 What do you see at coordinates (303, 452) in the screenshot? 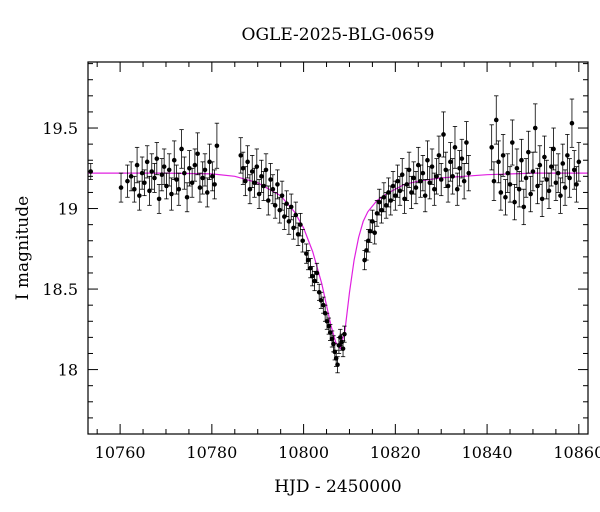
I see `x-tick-label: 10800` at bounding box center [303, 452].